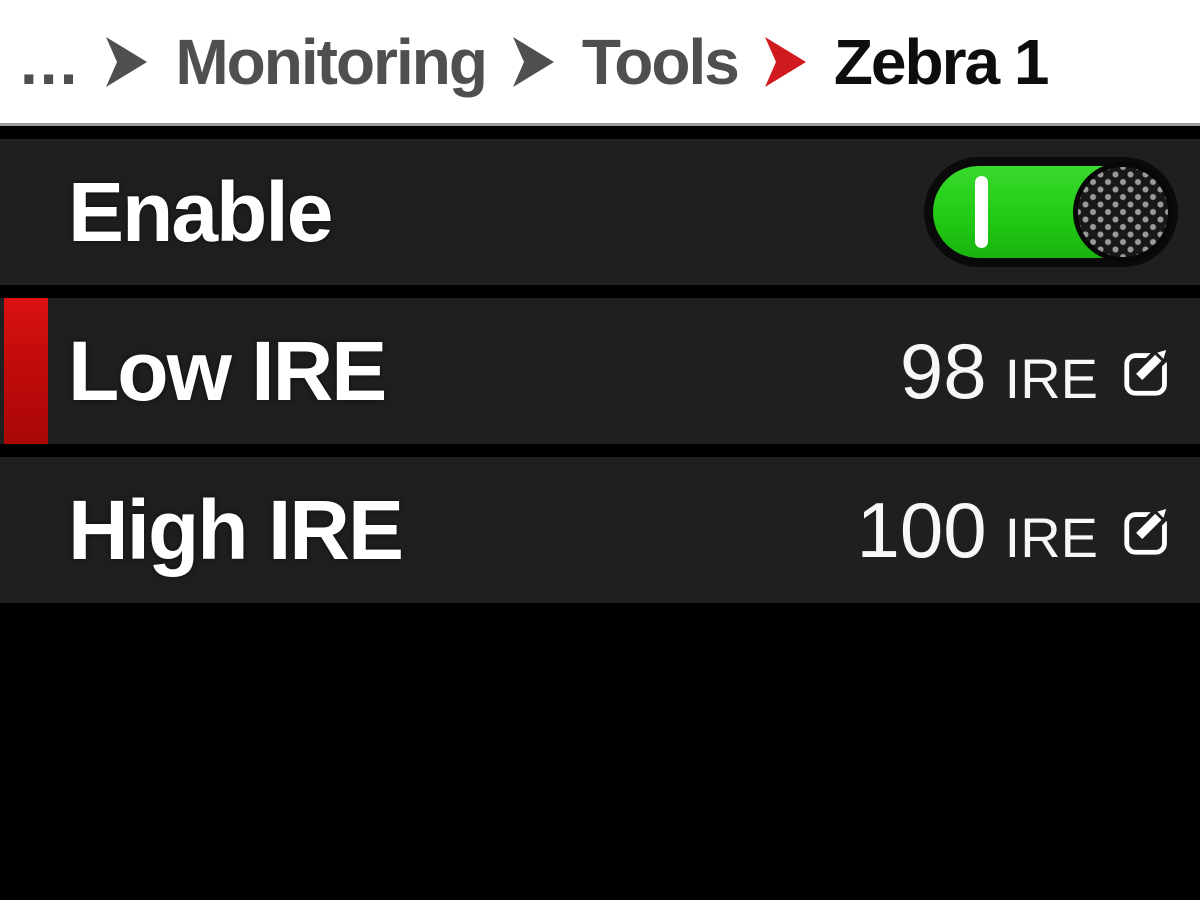 This screenshot has height=900, width=1200. I want to click on edit-button-high-ire, so click(1149, 529).